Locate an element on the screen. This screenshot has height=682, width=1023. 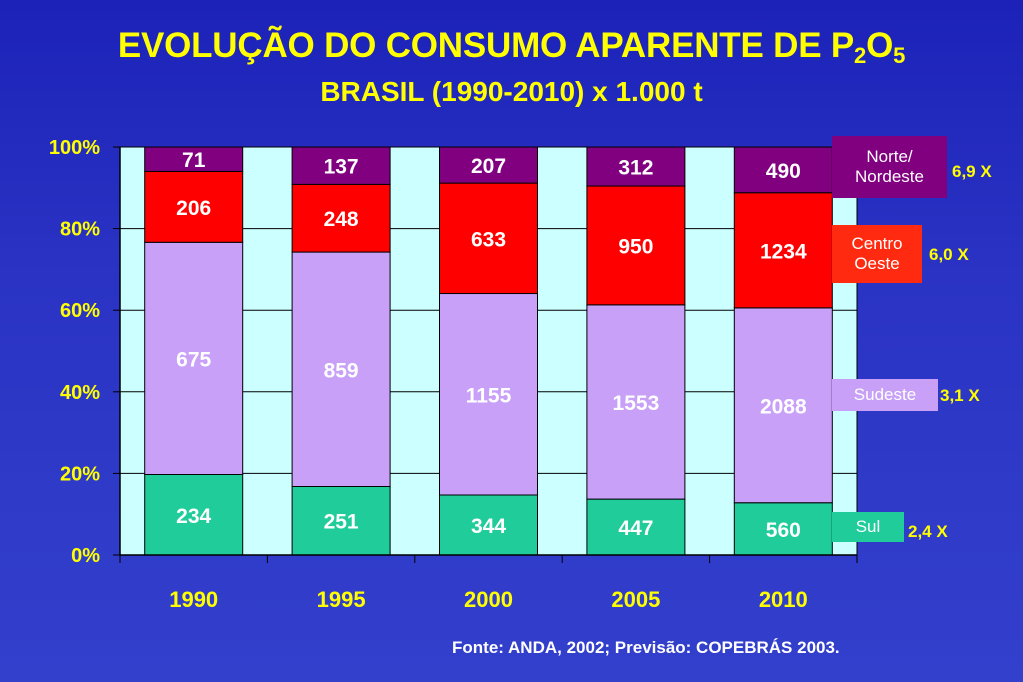
data-label: 675 is located at coordinates (193, 359).